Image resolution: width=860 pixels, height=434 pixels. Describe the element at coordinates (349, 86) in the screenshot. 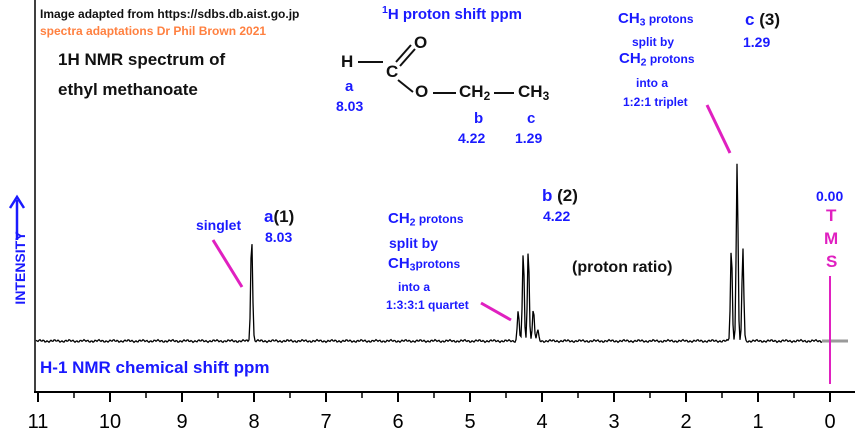

I see `mol-label-a: a` at that location.